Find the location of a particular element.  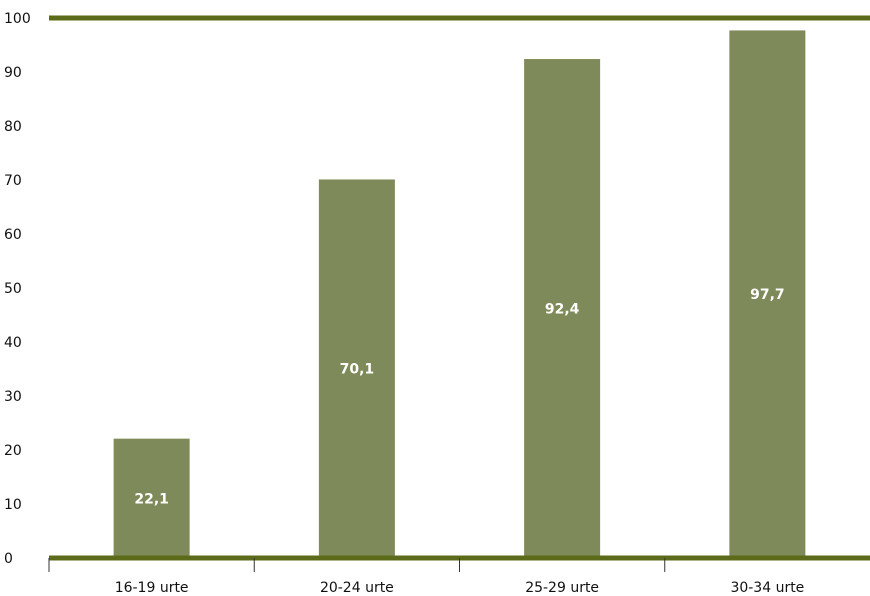

y-tick-label: 50 is located at coordinates (13, 289).